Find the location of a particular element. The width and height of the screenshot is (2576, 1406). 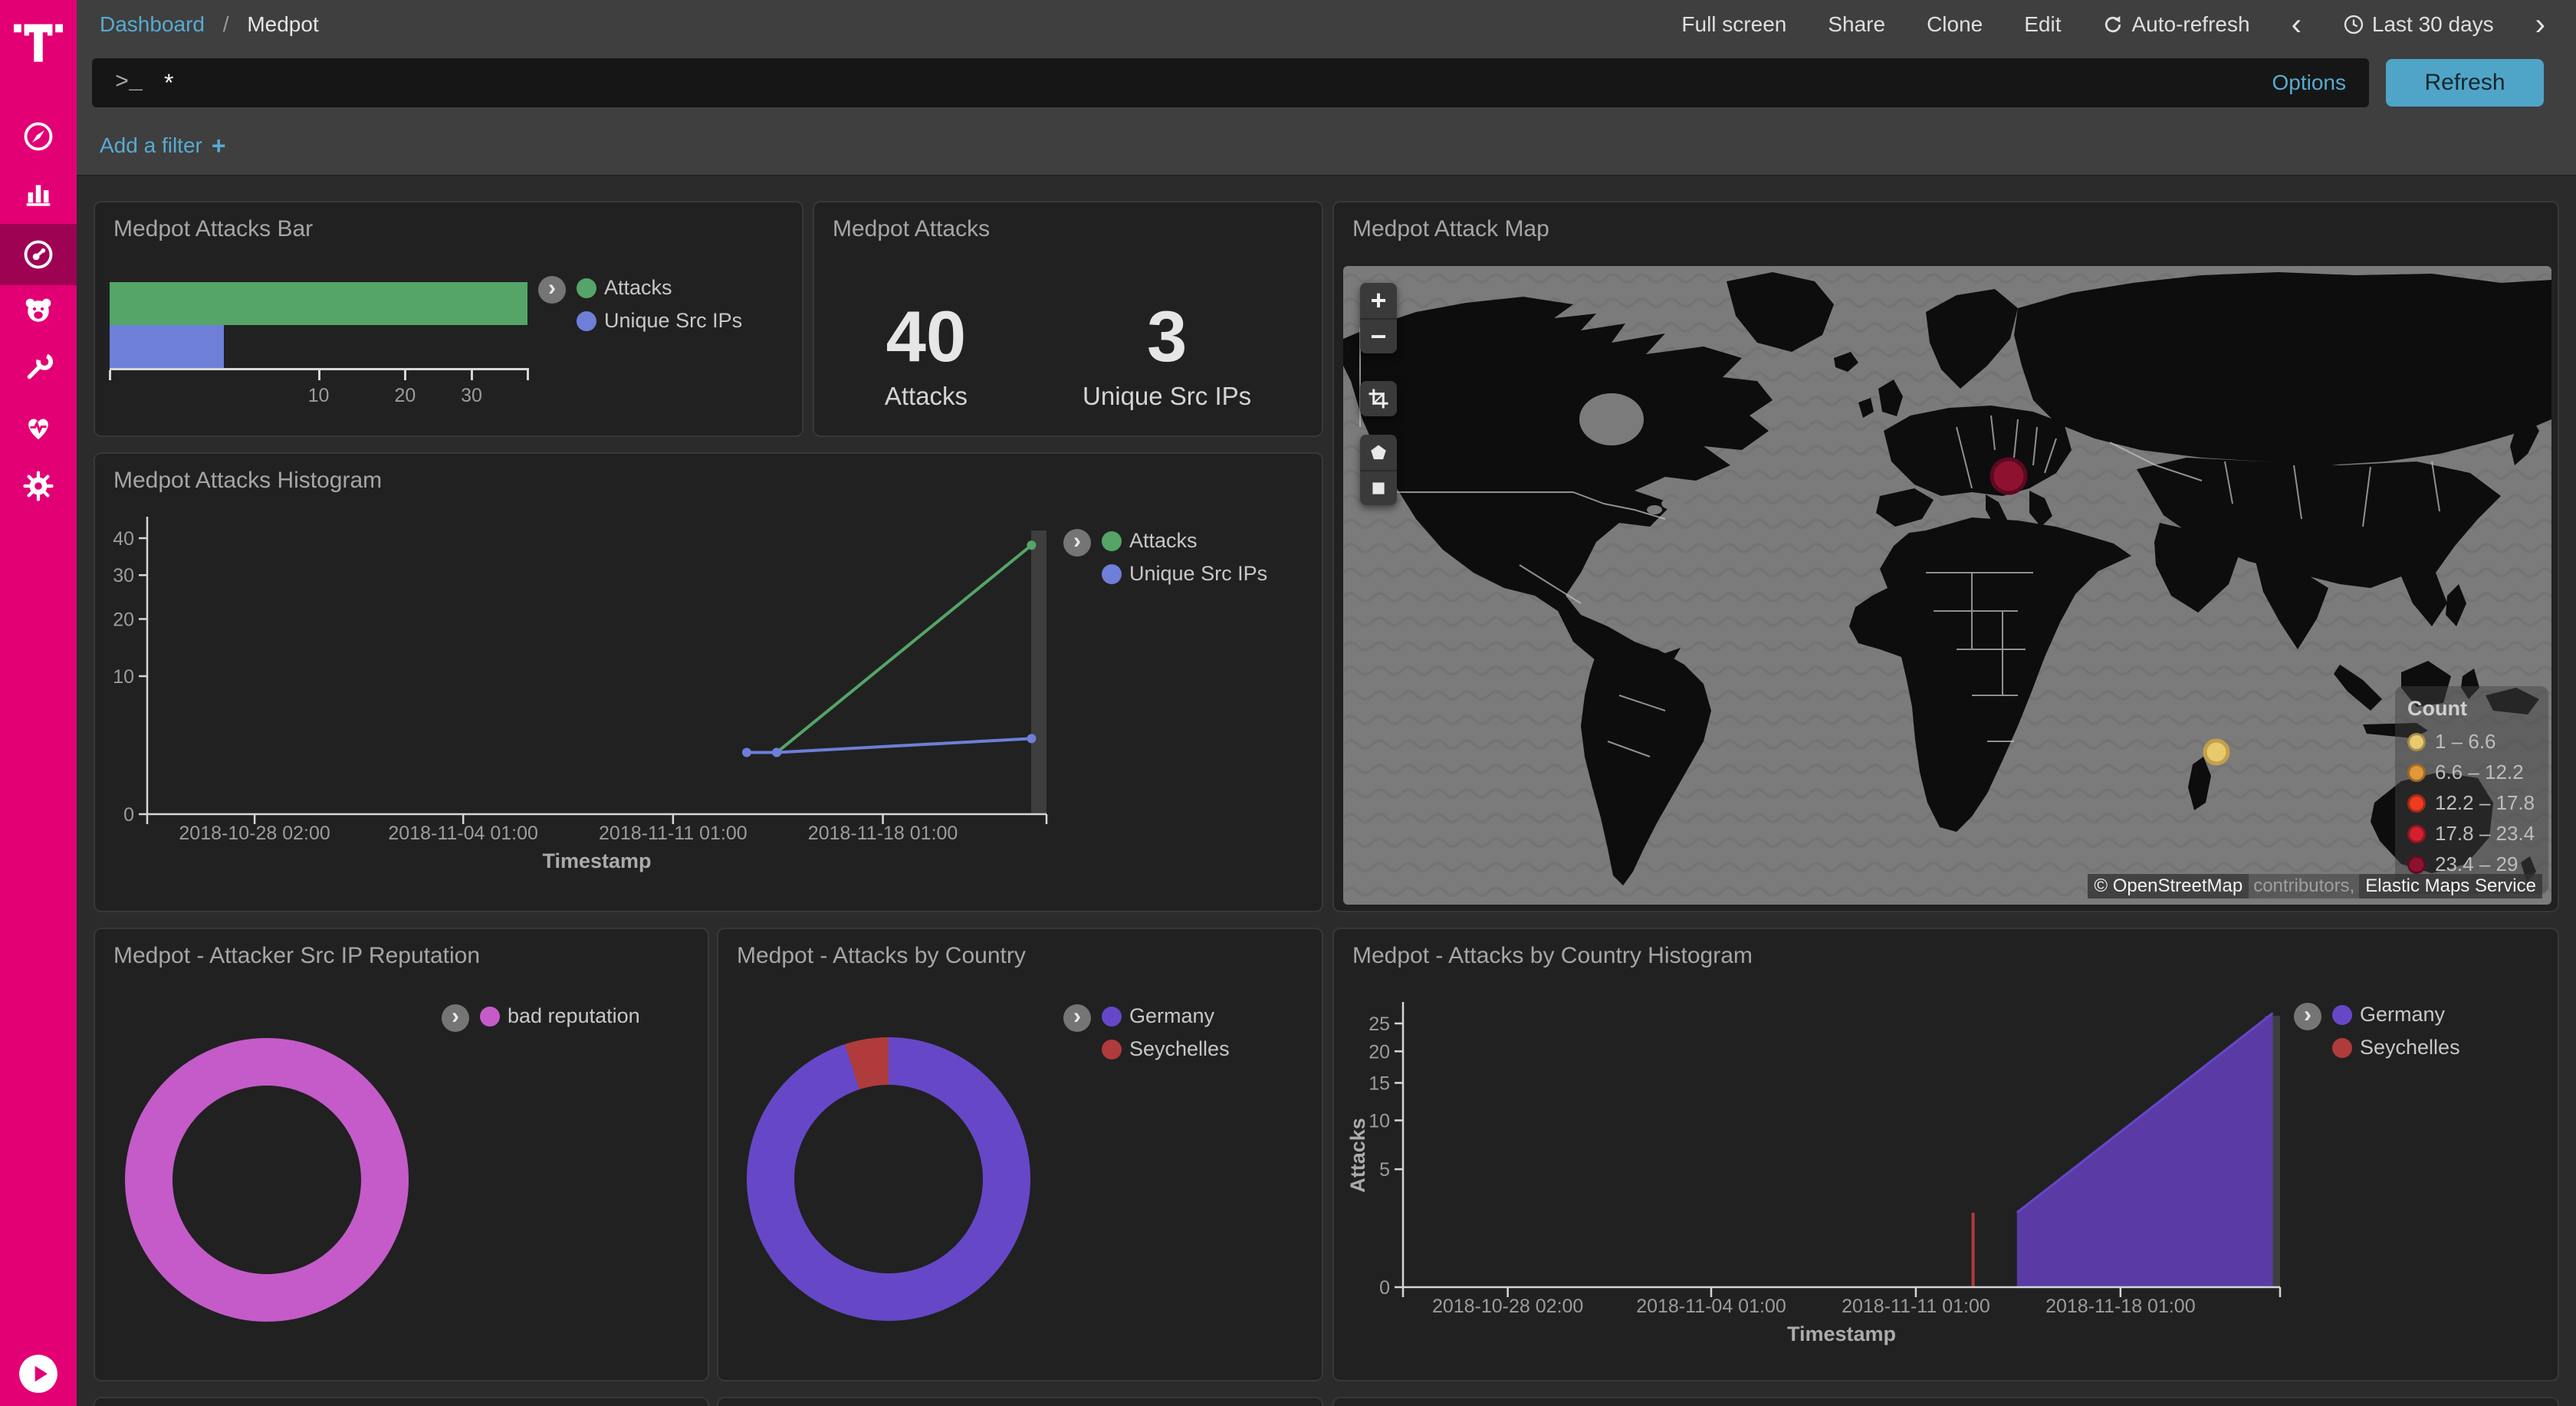

count-legend-item: 17.8 – 23.4 is located at coordinates (2471, 834).